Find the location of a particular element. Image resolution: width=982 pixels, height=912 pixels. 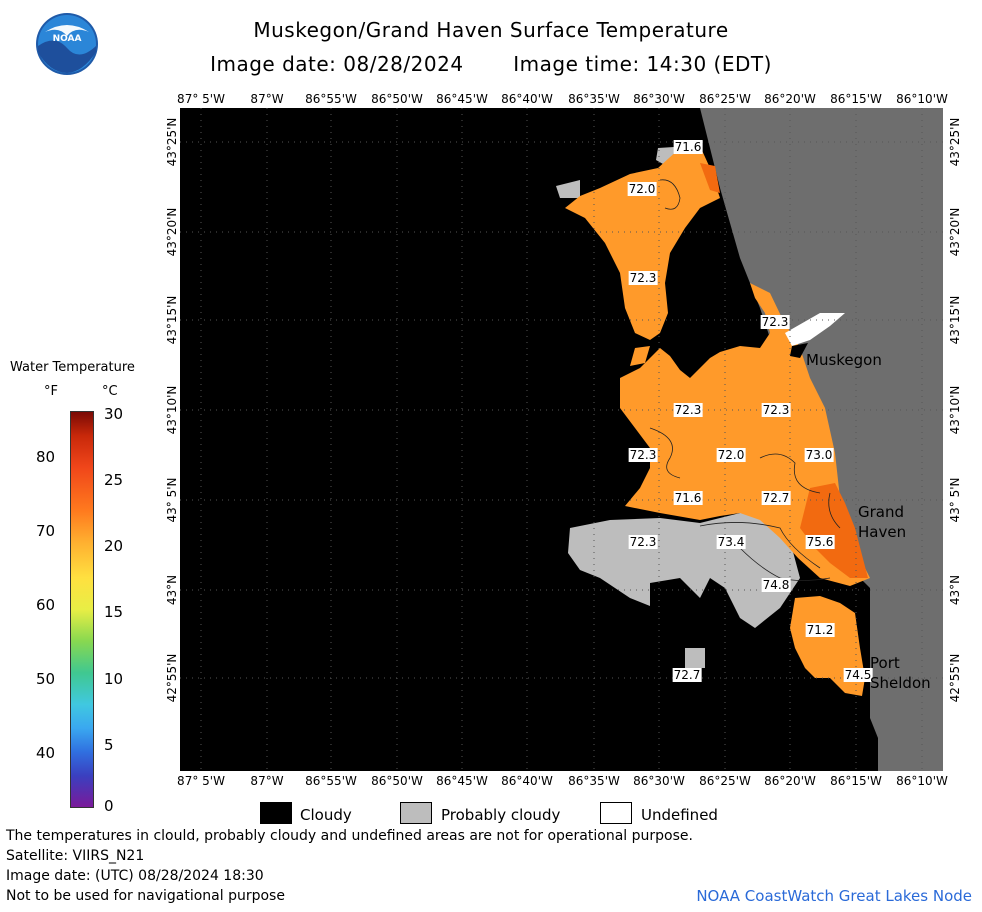

lon-label-top-86-40w: 86°40'W is located at coordinates (527, 99).